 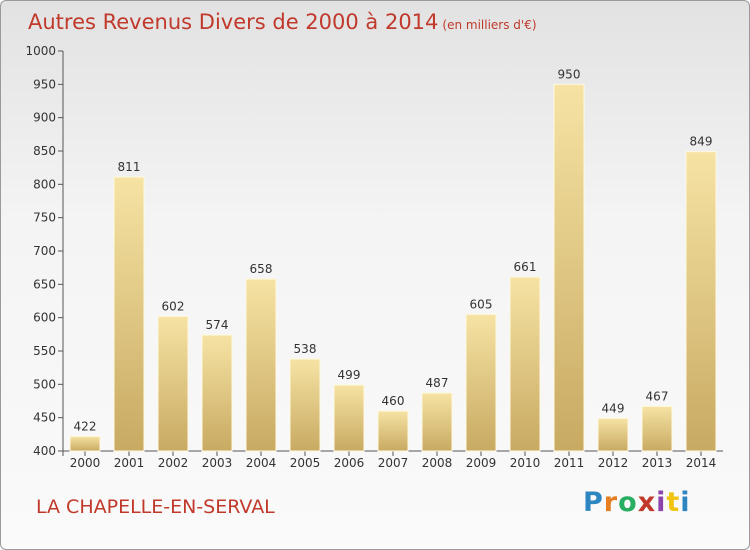 What do you see at coordinates (437, 463) in the screenshot?
I see `x-tick-label: 2008` at bounding box center [437, 463].